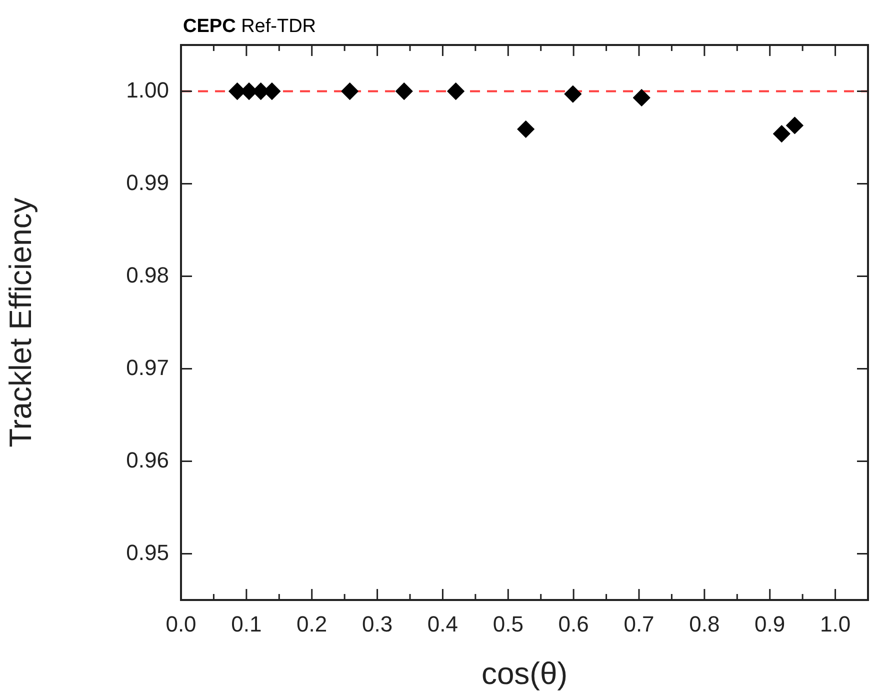 Image resolution: width=887 pixels, height=698 pixels. Describe the element at coordinates (147, 275) in the screenshot. I see `y-tick-label: 0.98` at that location.